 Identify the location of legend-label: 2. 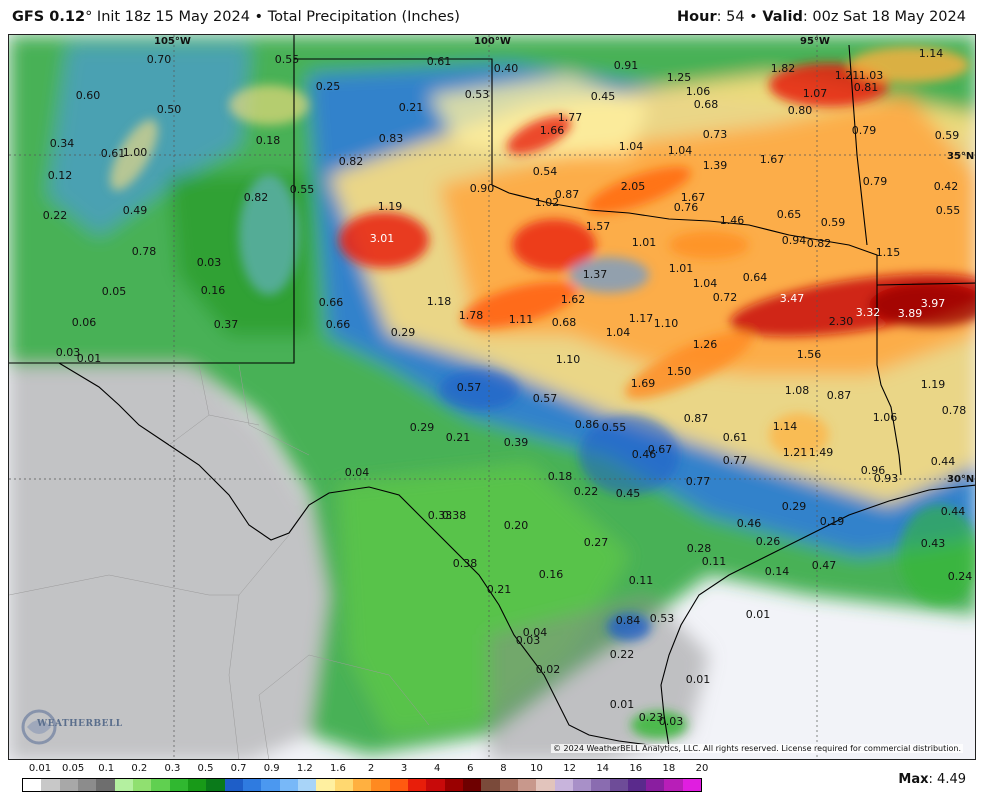
(371, 768).